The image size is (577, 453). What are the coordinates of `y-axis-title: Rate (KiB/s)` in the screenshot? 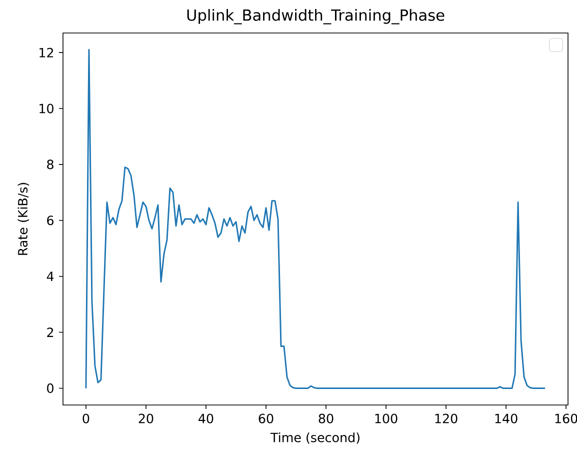 It's located at (24, 218).